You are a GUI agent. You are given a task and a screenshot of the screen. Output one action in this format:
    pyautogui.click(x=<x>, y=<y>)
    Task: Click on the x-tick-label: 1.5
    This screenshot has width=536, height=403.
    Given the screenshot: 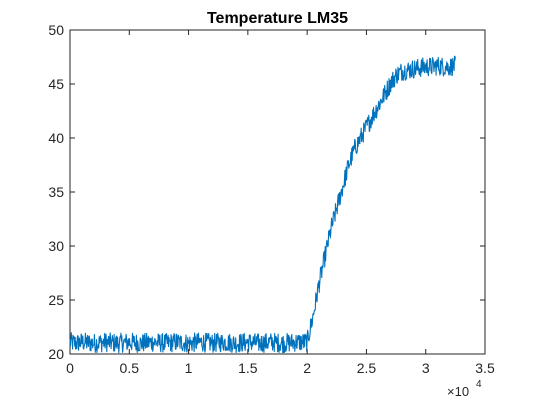 What is the action you would take?
    pyautogui.click(x=248, y=368)
    